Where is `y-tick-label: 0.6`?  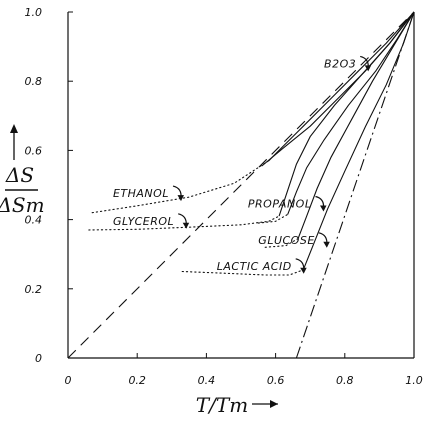
y-tick-label: 0.6 is located at coordinates (34, 150).